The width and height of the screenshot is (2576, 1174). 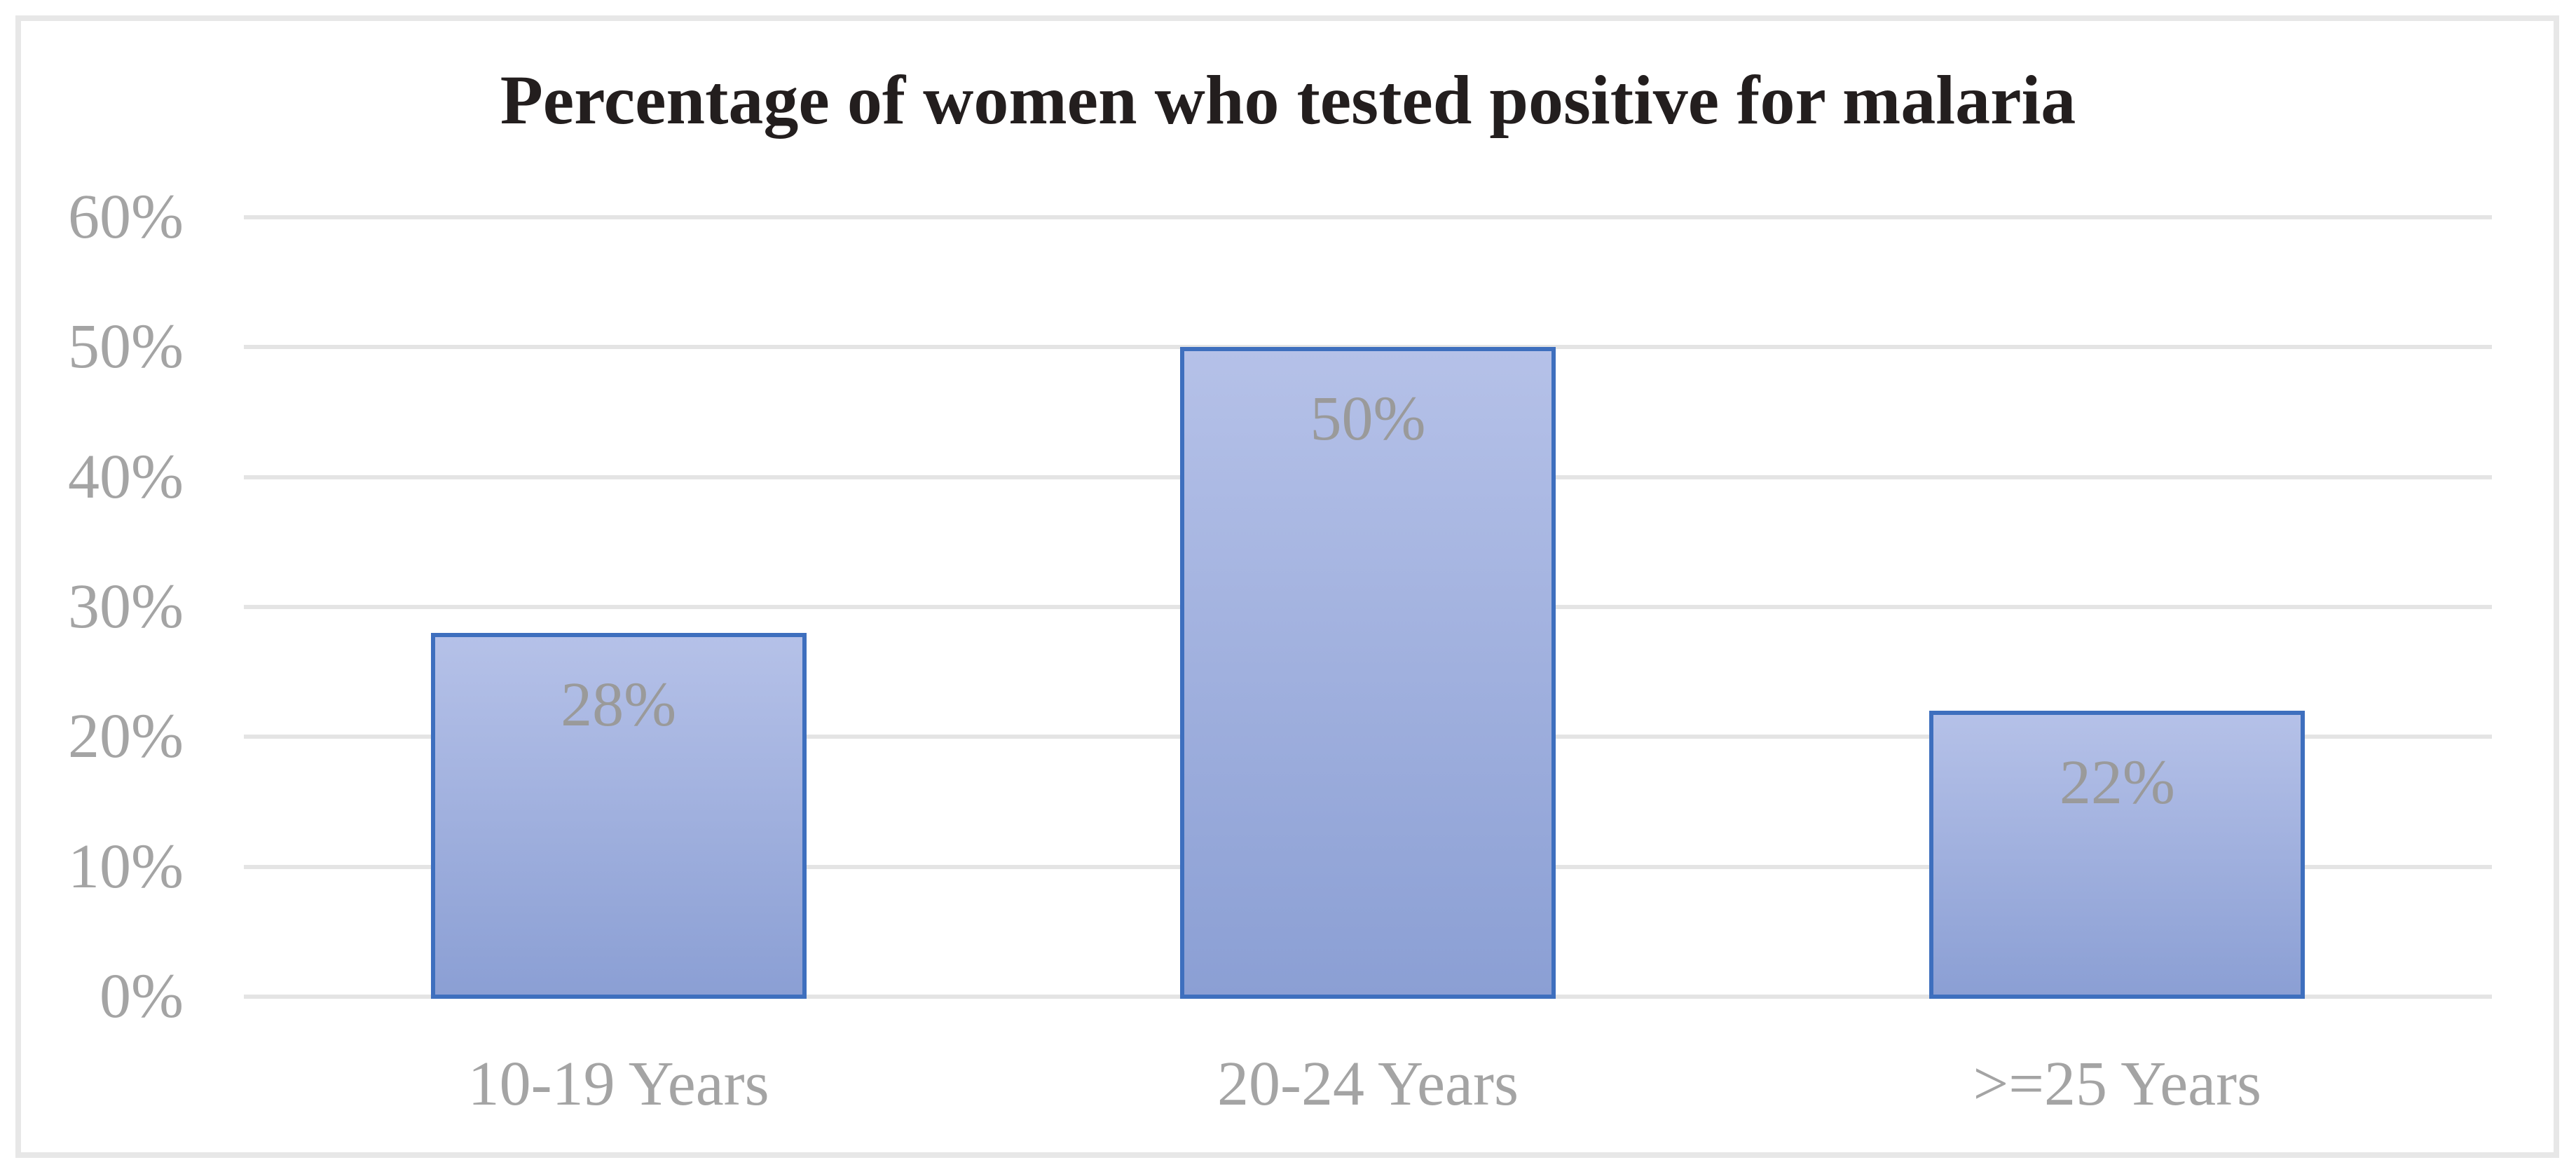 I want to click on x-axis-category-label: >=25 Years, so click(x=2118, y=1084).